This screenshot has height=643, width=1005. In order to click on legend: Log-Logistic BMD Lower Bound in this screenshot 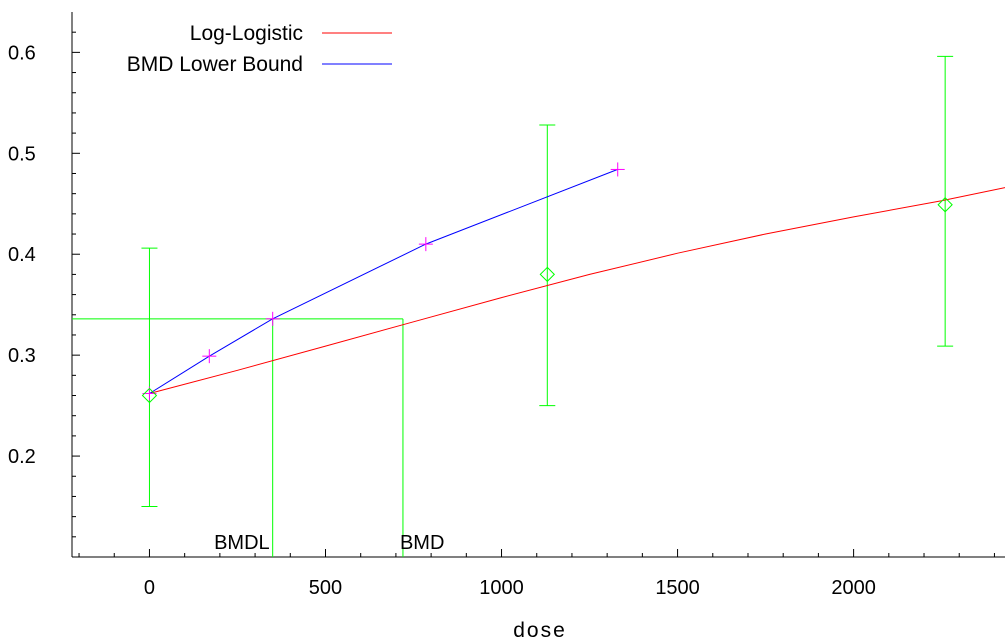, I will do `click(259, 49)`.